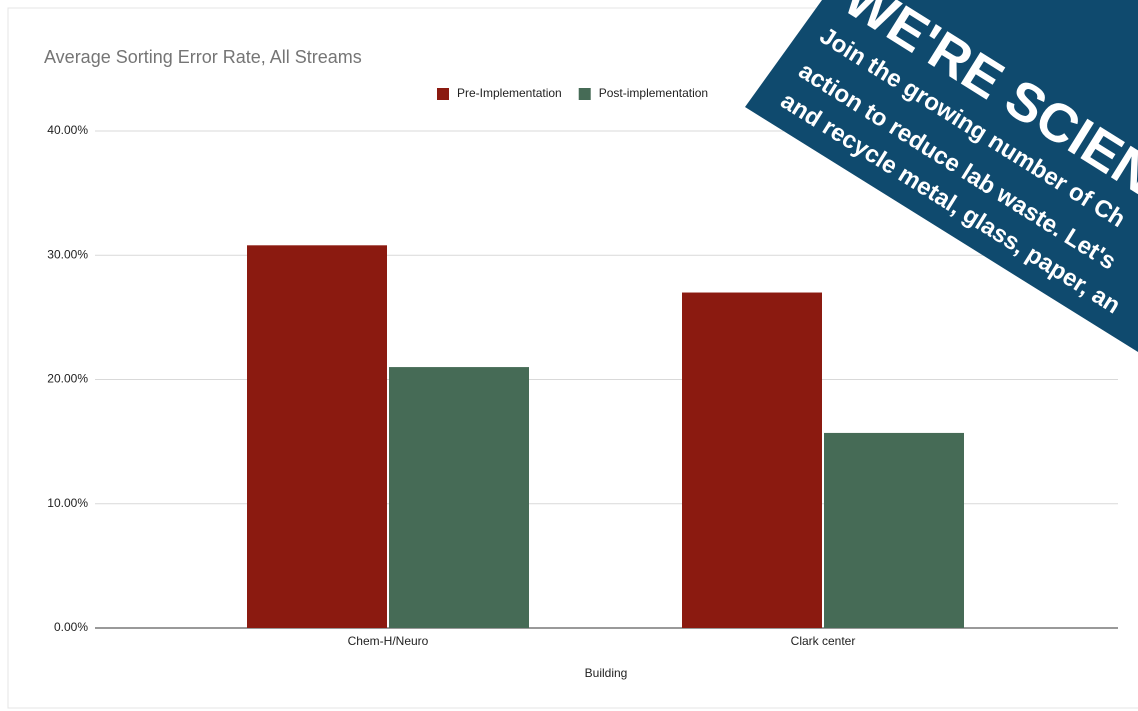 The image size is (1138, 711). I want to click on x-tick-label: Clark center, so click(823, 641).